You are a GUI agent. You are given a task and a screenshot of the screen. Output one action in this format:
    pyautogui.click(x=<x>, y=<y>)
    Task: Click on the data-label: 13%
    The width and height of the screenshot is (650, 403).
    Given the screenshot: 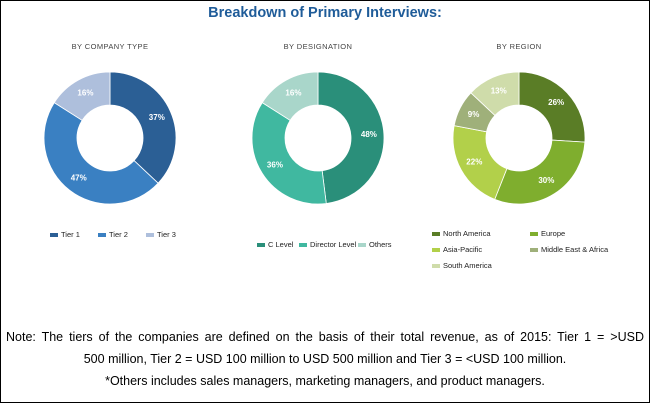 What is the action you would take?
    pyautogui.click(x=499, y=90)
    